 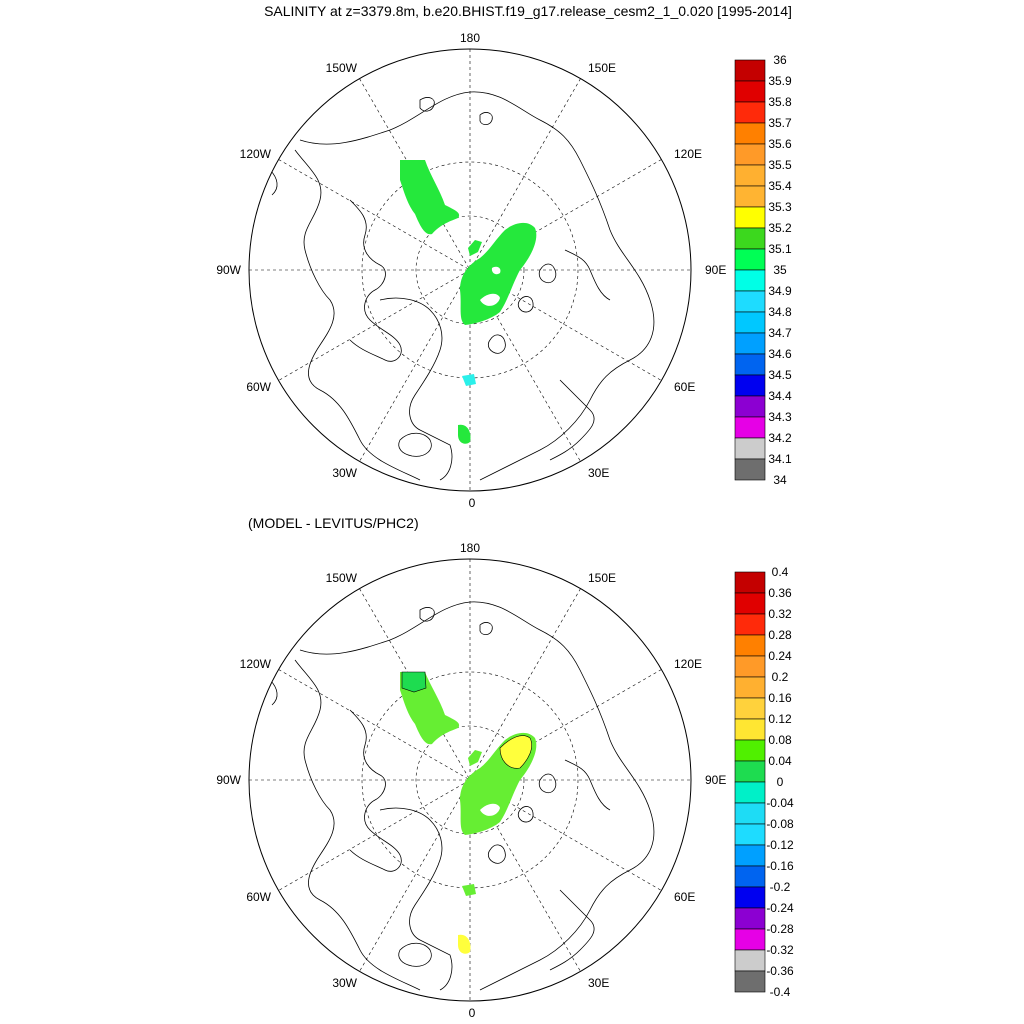 I want to click on salinity-colorbar-tick-label: 35.4, so click(x=780, y=186).